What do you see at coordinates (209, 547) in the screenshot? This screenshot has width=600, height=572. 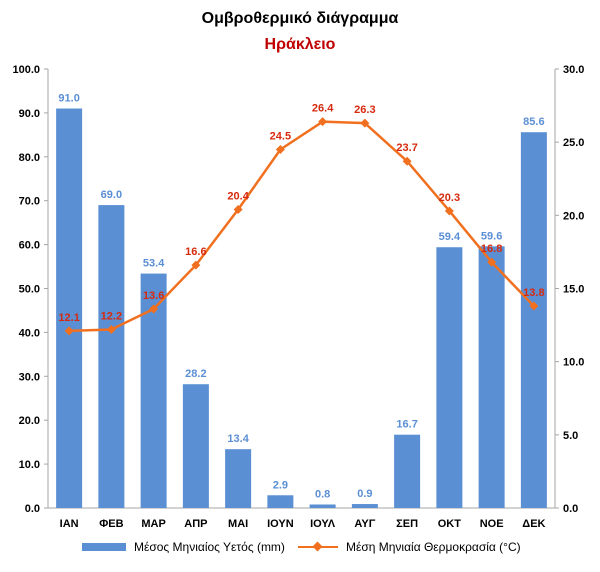 I see `legend-label-rainfall: Μέσος Μηνιαίος Υετός (mm)` at bounding box center [209, 547].